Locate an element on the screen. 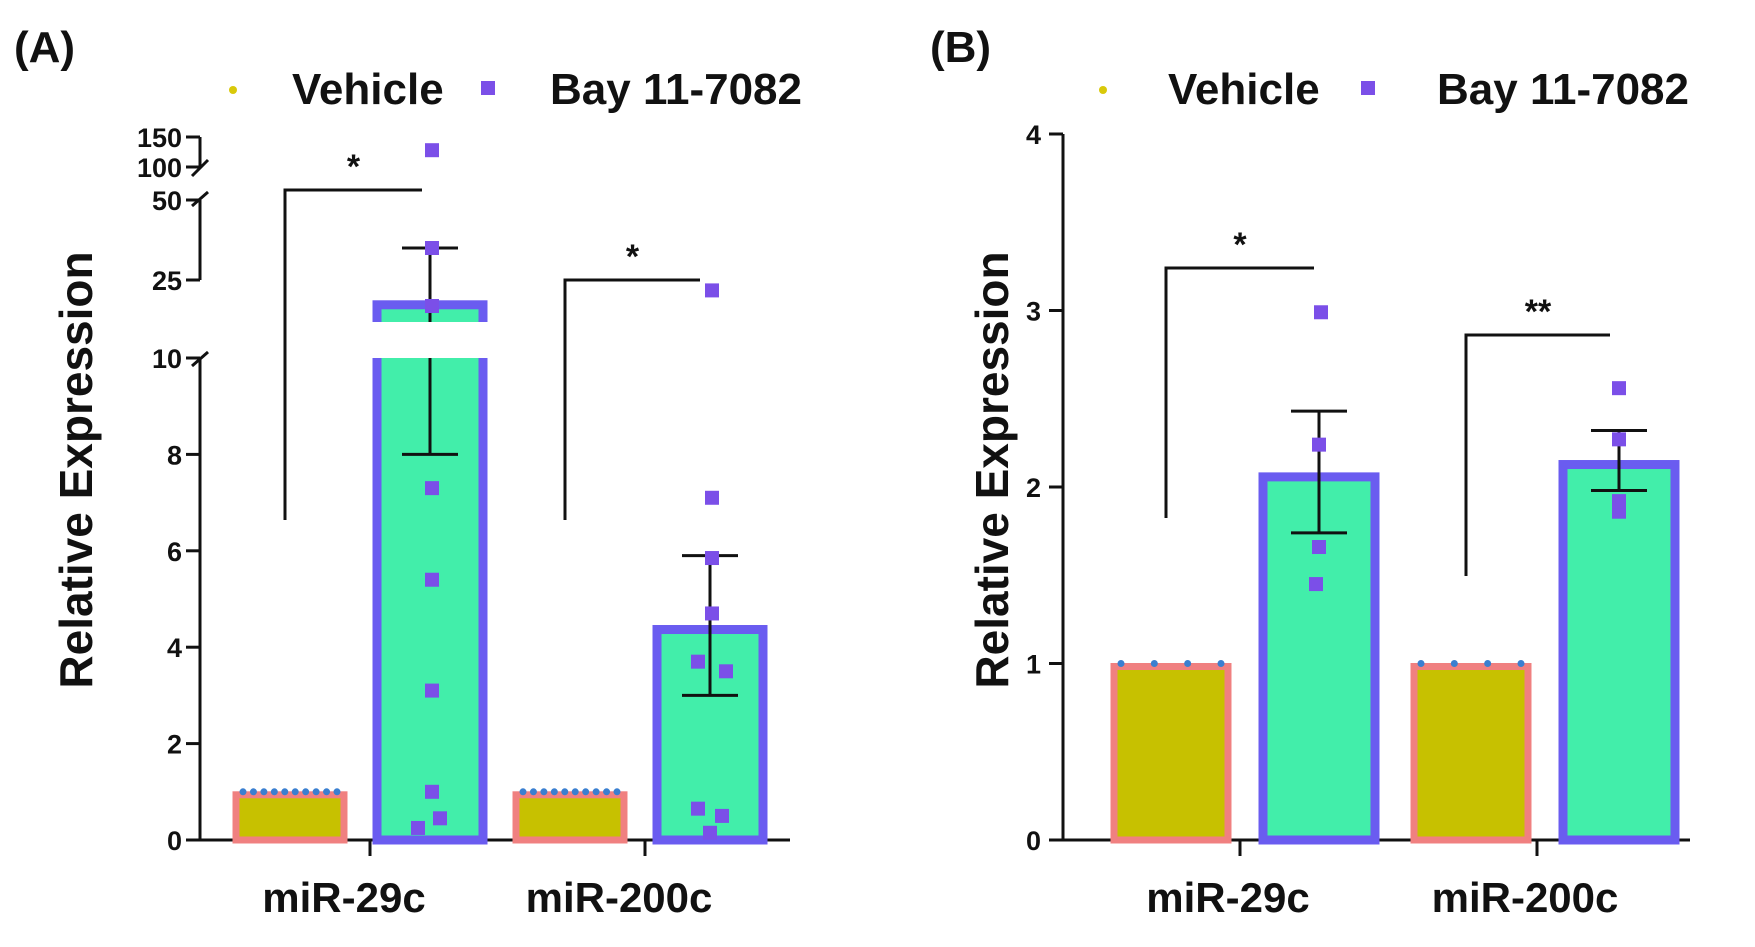  x-category-label-b: miR-200c is located at coordinates (1525, 897).